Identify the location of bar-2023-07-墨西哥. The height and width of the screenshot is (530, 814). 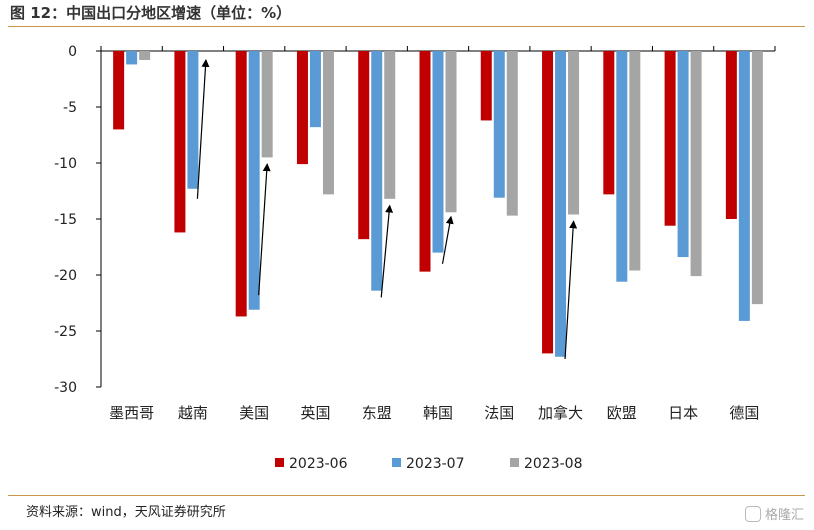
(132, 58).